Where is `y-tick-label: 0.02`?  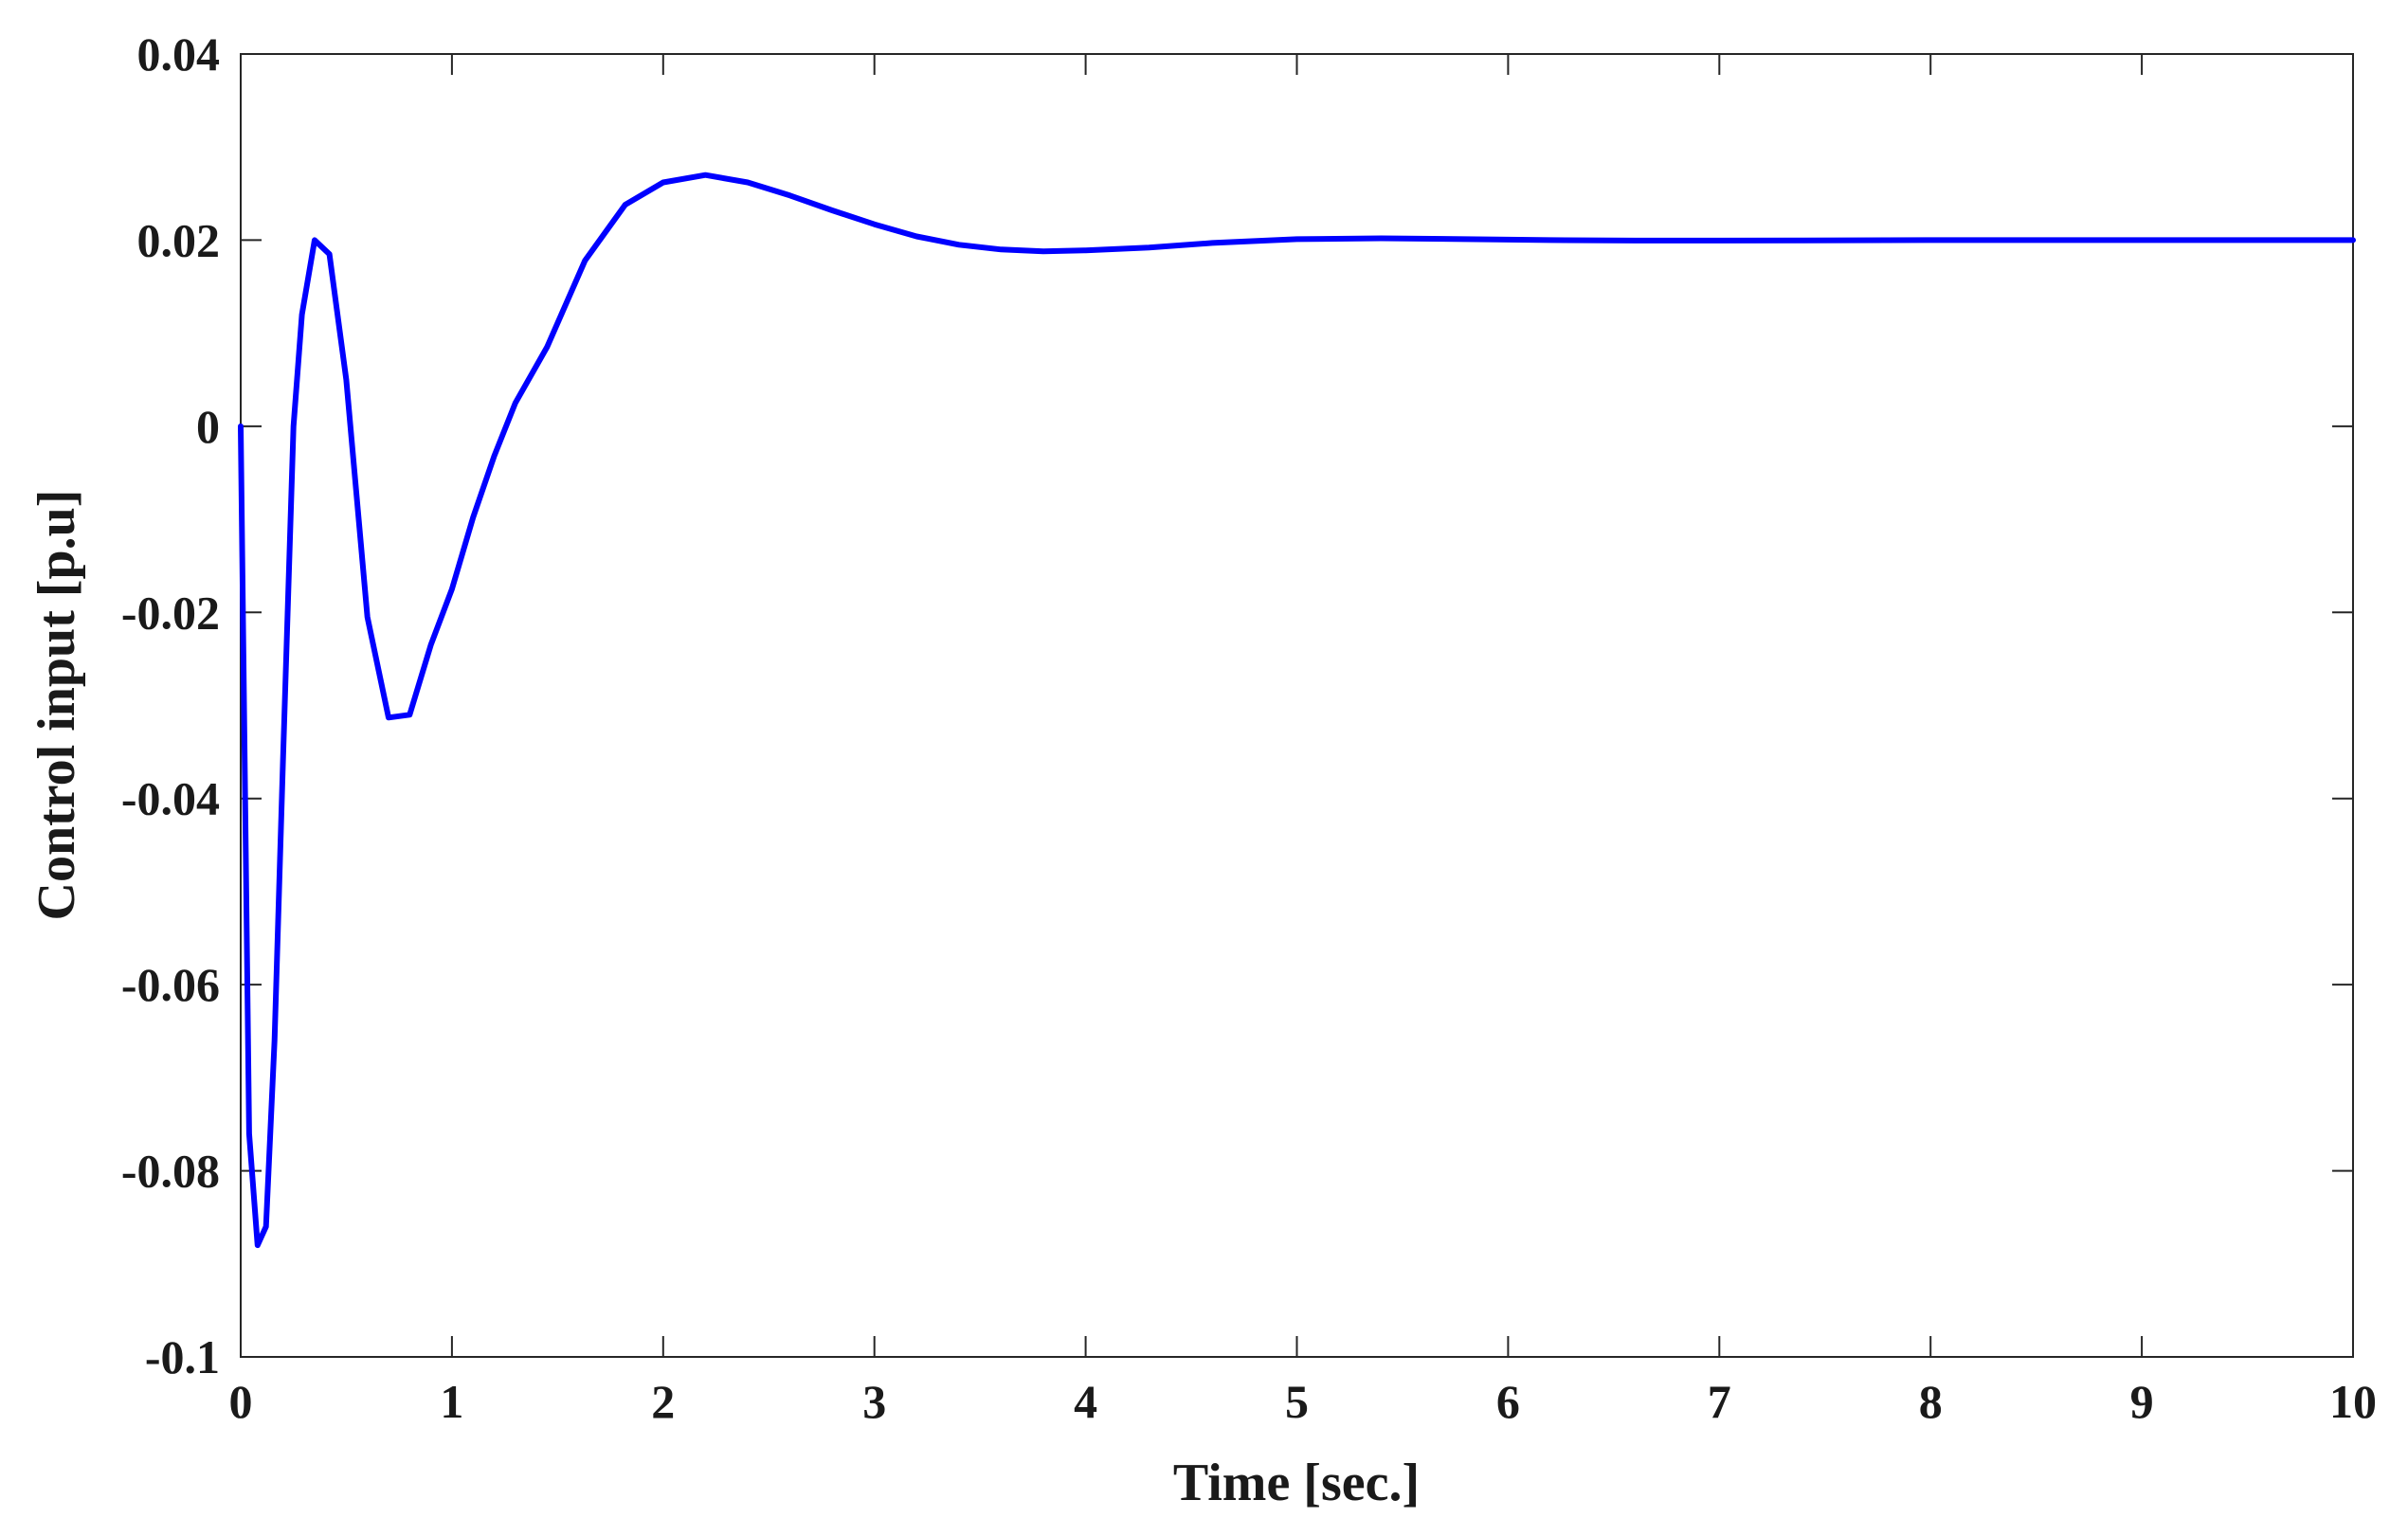 y-tick-label: 0.02 is located at coordinates (179, 239).